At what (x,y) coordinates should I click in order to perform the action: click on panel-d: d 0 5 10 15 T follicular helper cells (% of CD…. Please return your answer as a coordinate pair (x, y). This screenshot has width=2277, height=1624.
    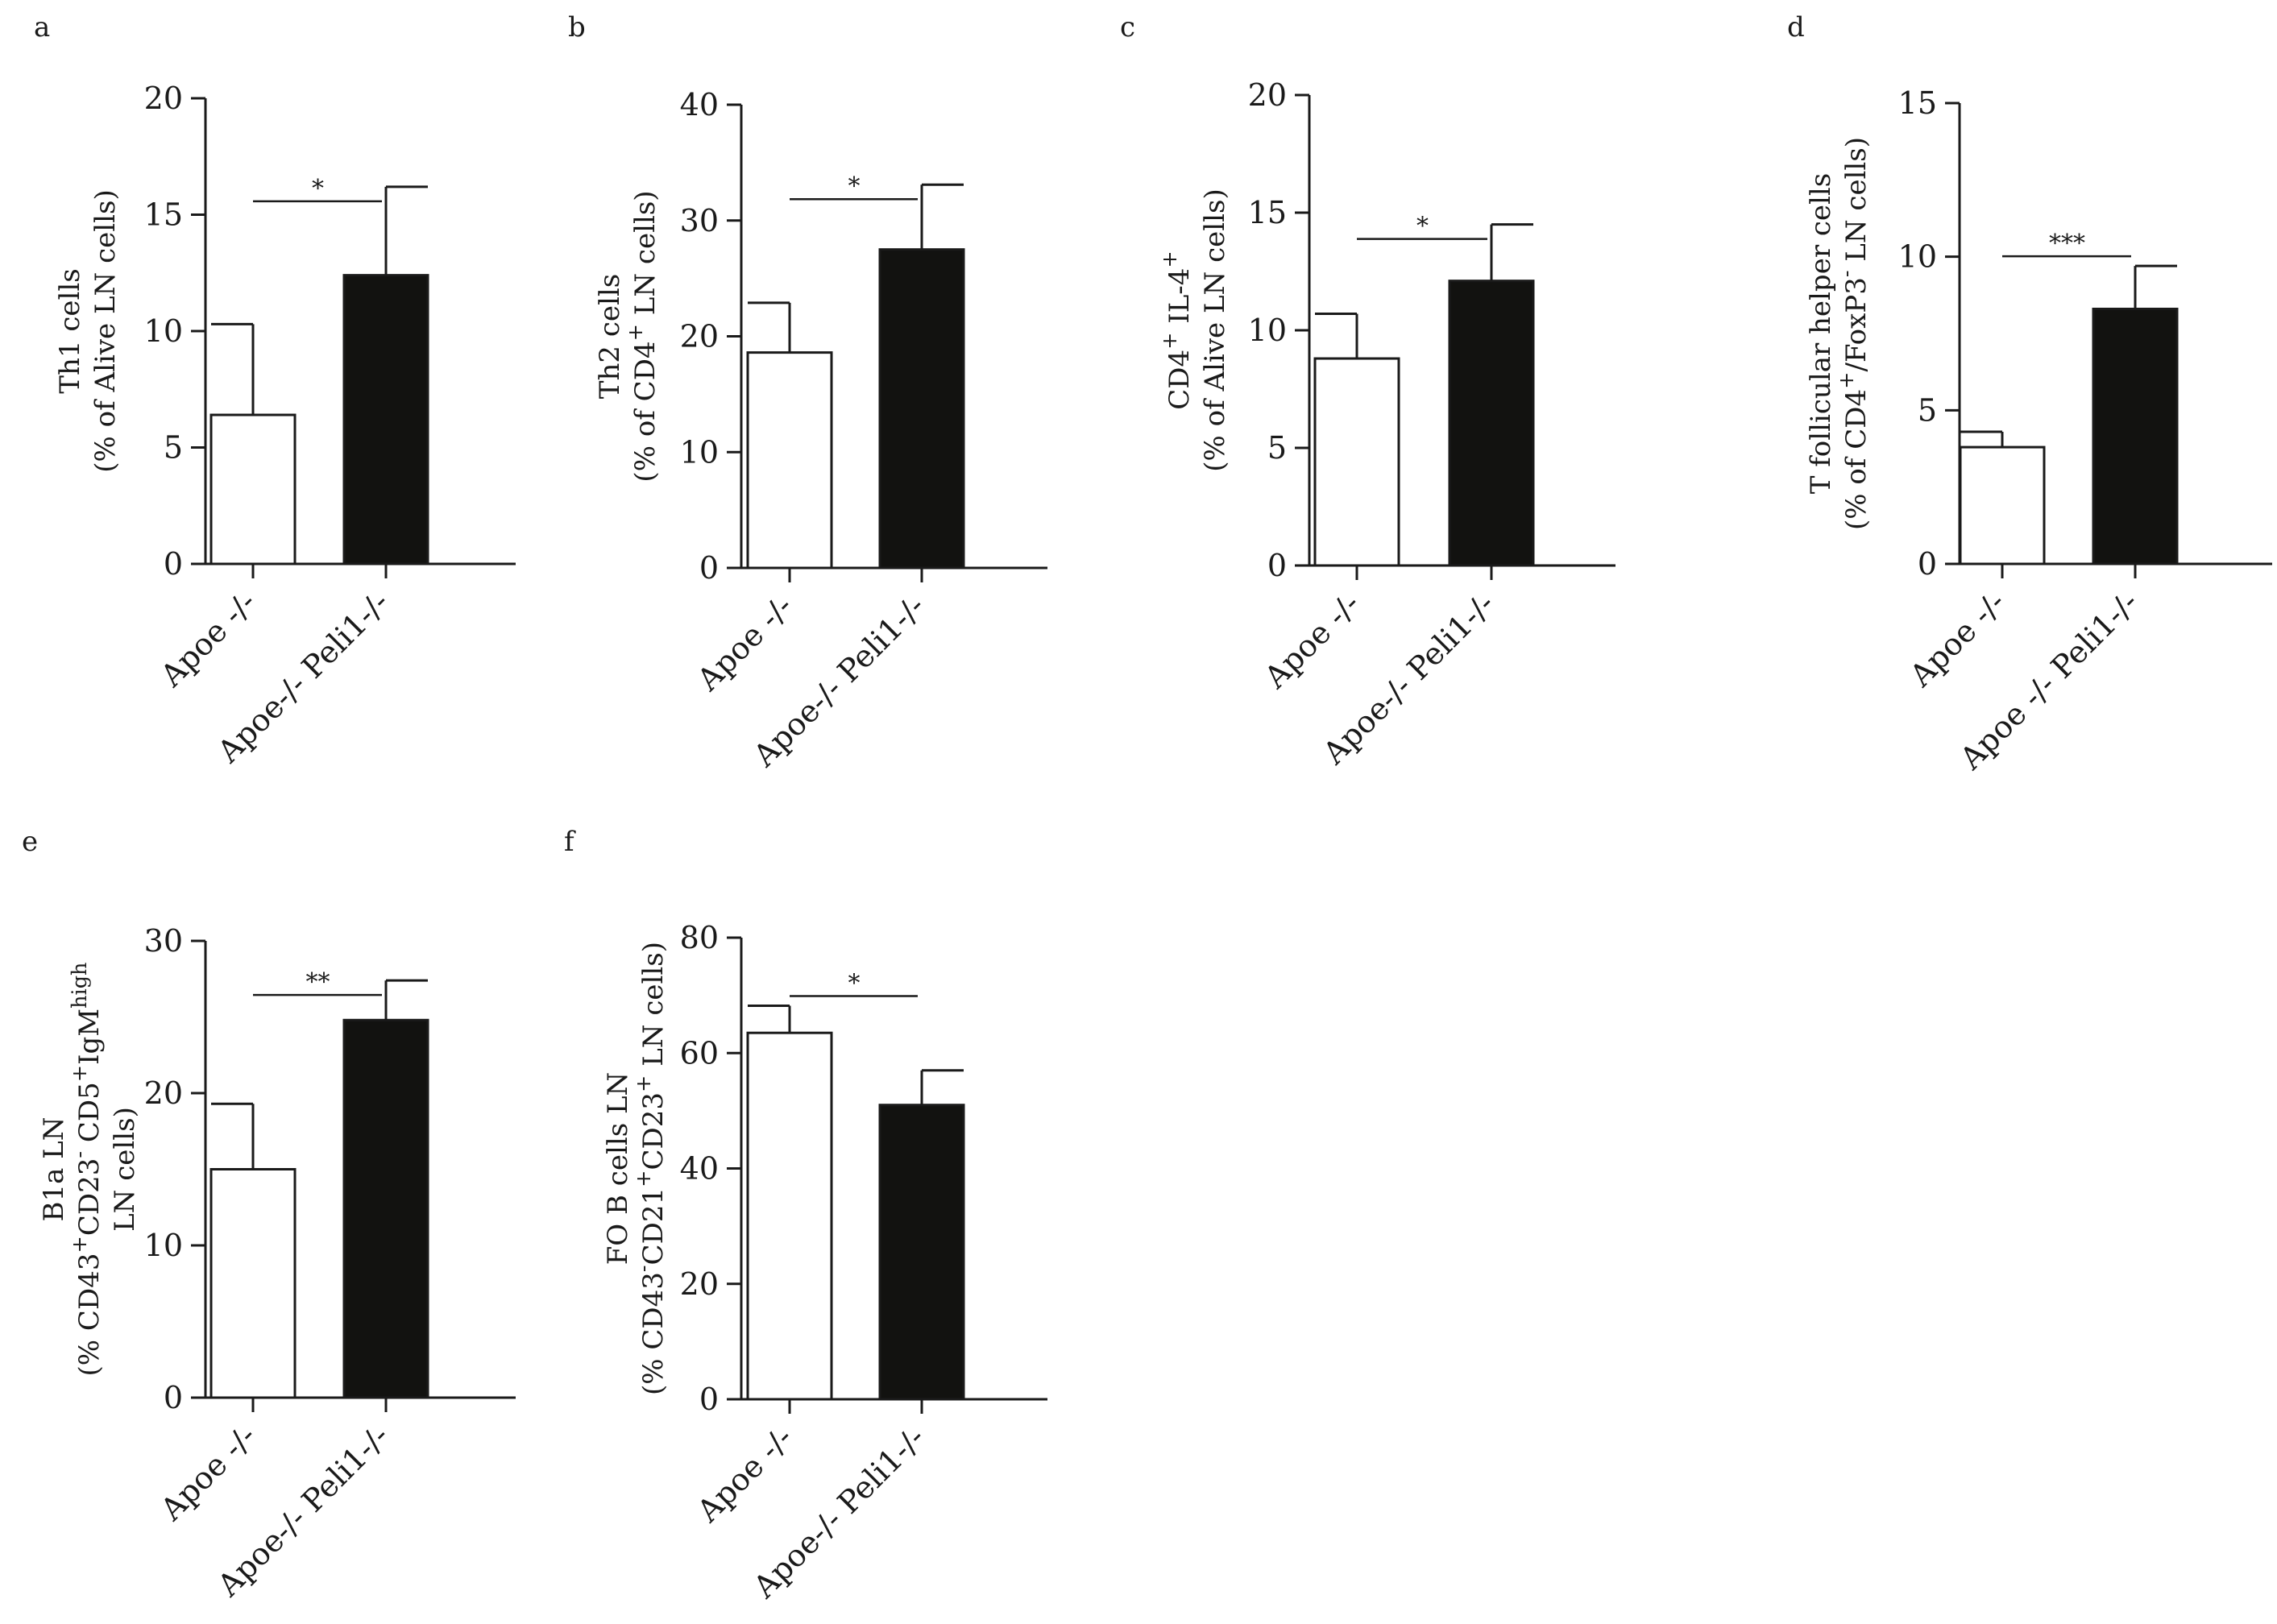
    Looking at the image, I should click on (2029, 394).